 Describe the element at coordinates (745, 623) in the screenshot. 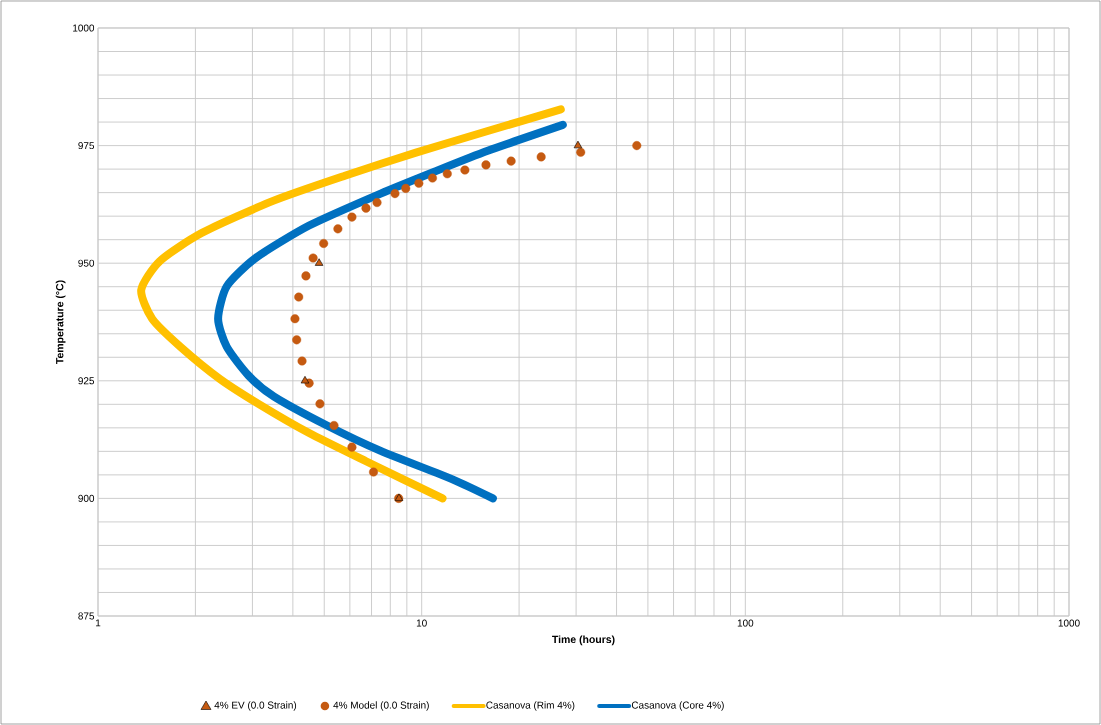

I see `x-tick-label: 100` at that location.